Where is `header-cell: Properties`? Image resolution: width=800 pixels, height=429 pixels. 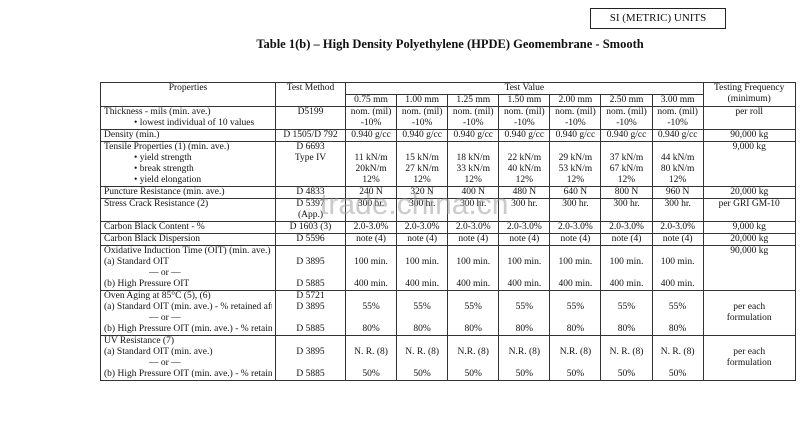
header-cell: Properties is located at coordinates (188, 94).